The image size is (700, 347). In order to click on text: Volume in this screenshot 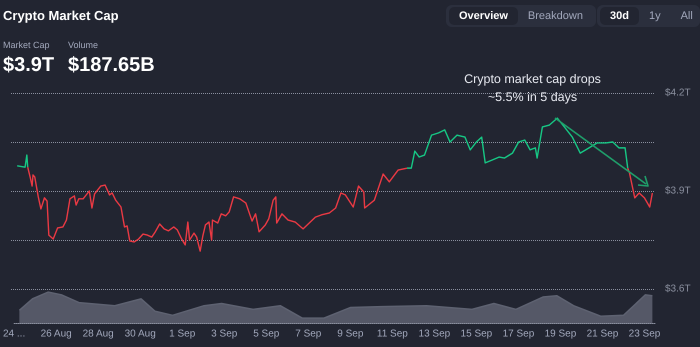, I will do `click(83, 45)`.